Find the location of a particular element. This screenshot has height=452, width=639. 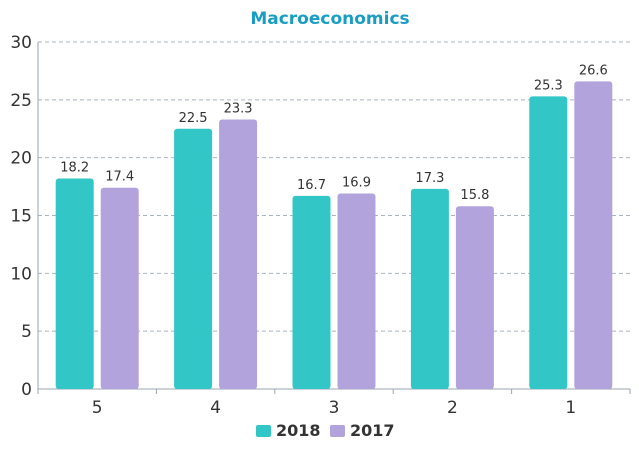

y-tick-label: 25 is located at coordinates (21, 101).